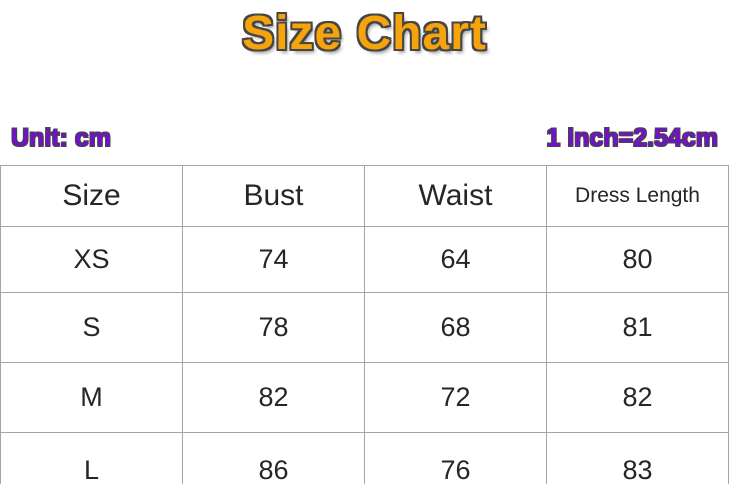  Describe the element at coordinates (273, 327) in the screenshot. I see `cell-bust: 78` at that location.